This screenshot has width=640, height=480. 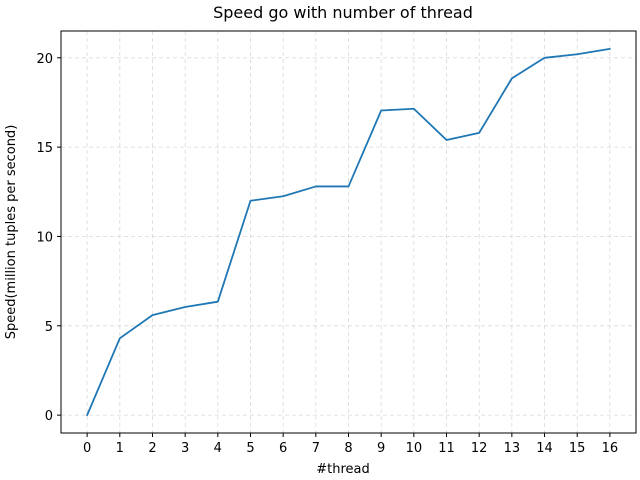 I want to click on y-tick-label: 15, so click(x=44, y=148).